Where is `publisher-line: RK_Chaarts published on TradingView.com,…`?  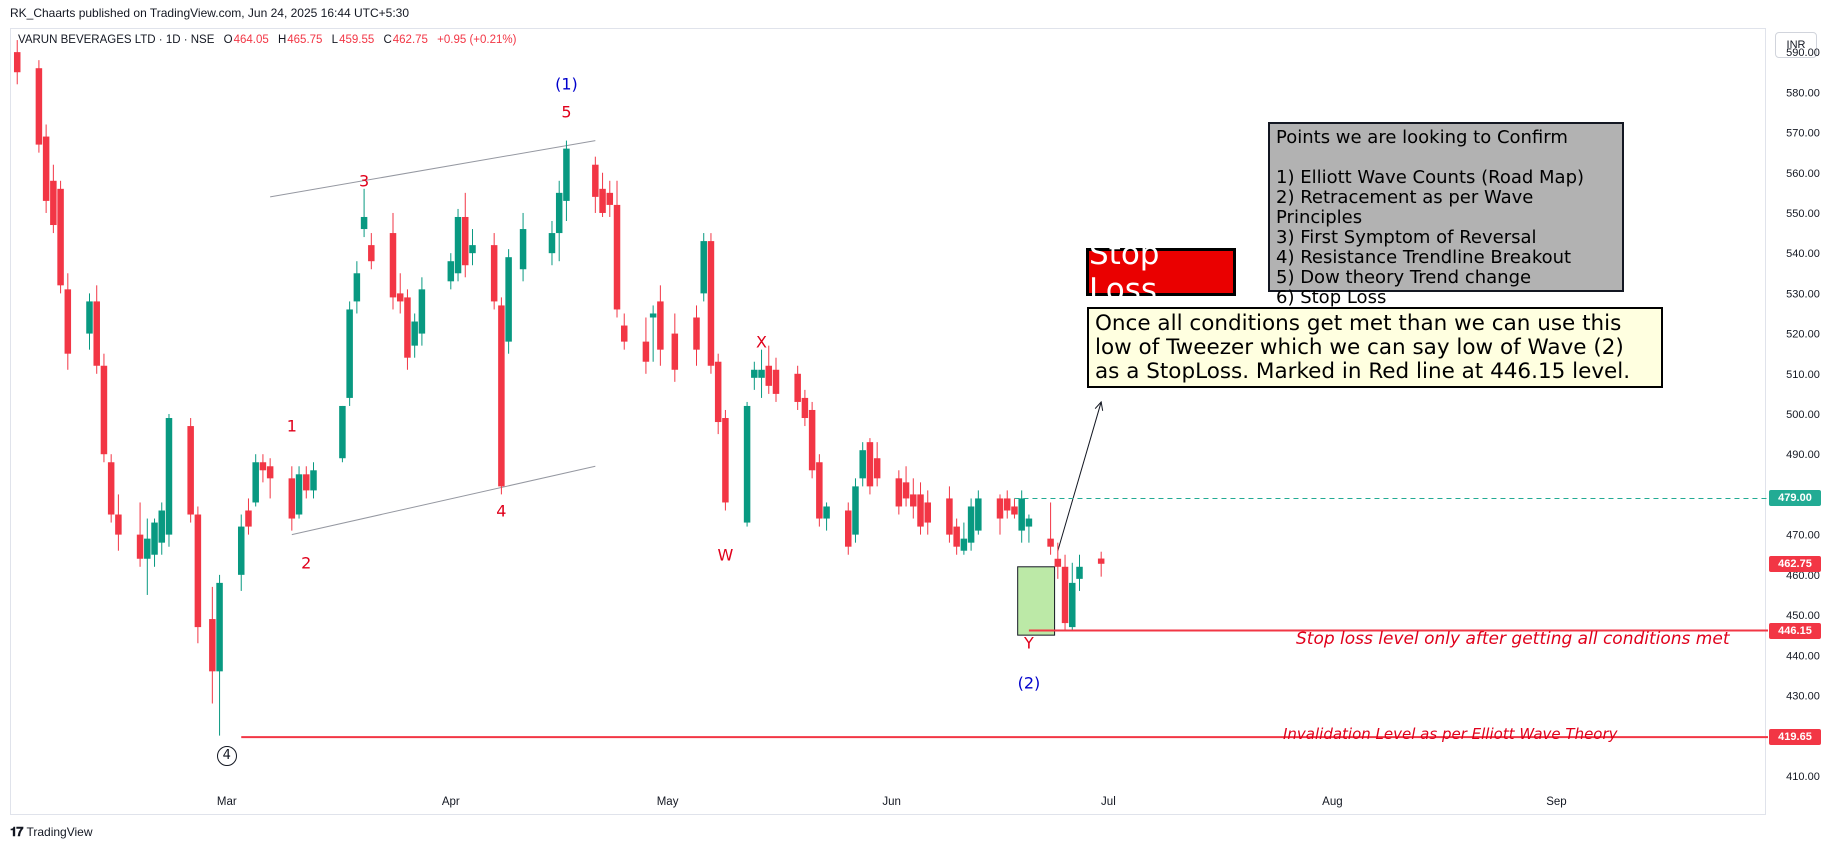 publisher-line: RK_Chaarts published on TradingView.com,… is located at coordinates (210, 13).